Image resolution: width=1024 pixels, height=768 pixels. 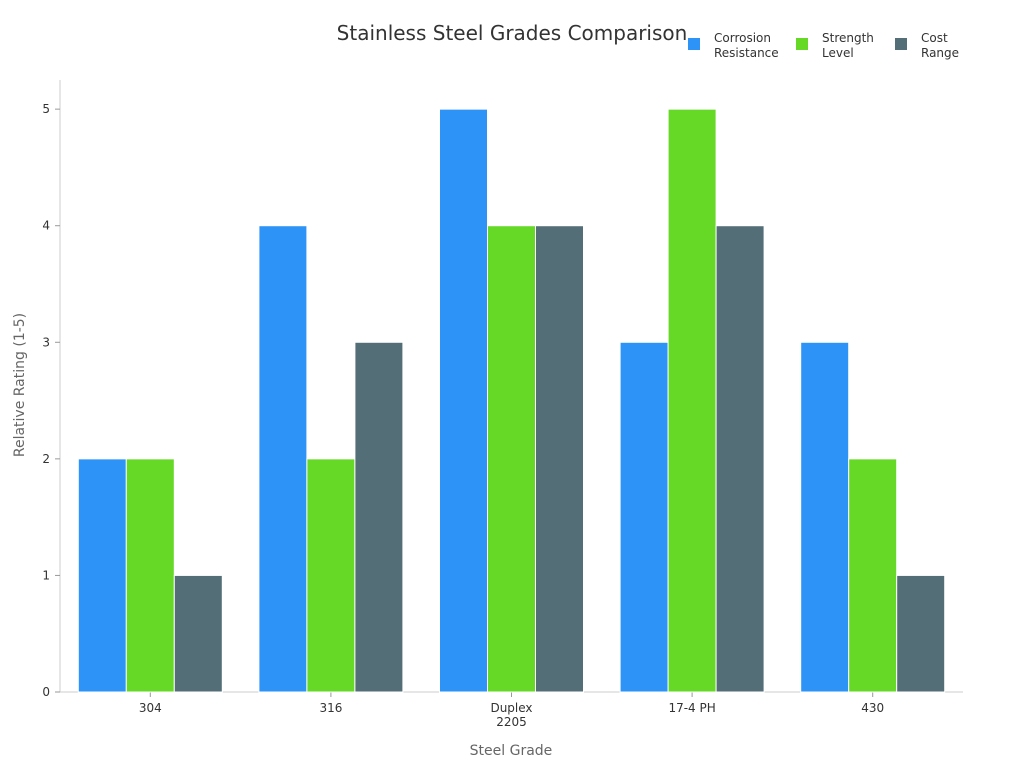 What do you see at coordinates (46, 459) in the screenshot?
I see `y-tick-label: 2` at bounding box center [46, 459].